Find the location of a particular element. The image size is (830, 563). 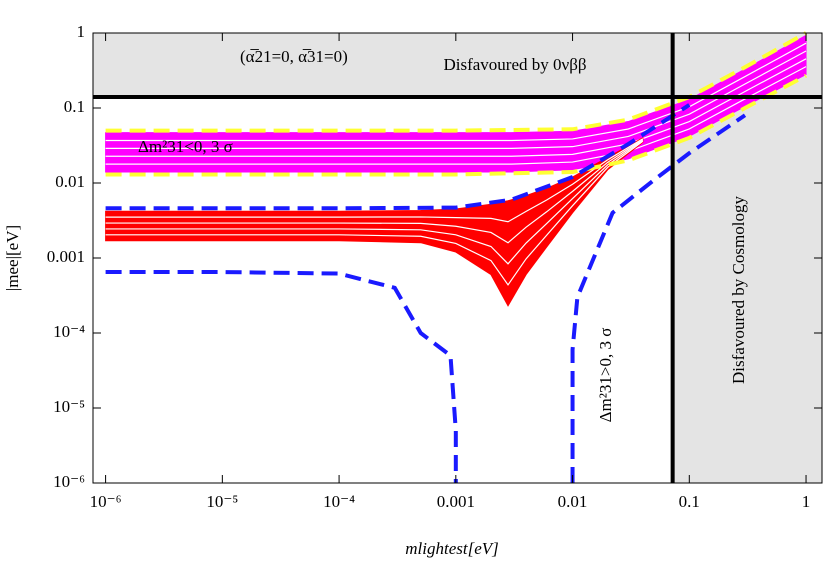

x-tick-label: 0.01 is located at coordinates (573, 501).